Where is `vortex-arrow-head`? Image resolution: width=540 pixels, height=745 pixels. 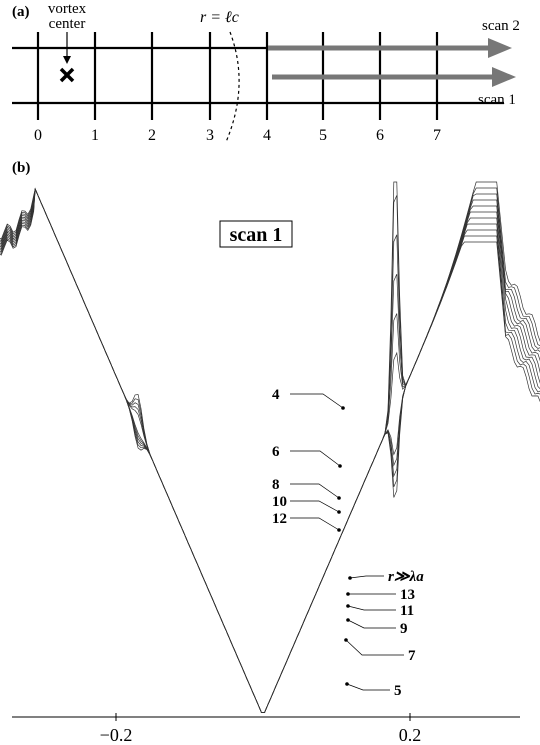 vortex-arrow-head is located at coordinates (67, 60).